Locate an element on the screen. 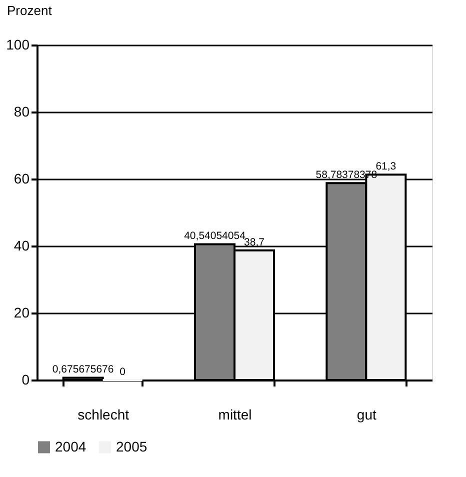  legend-label: 2005 is located at coordinates (132, 446).